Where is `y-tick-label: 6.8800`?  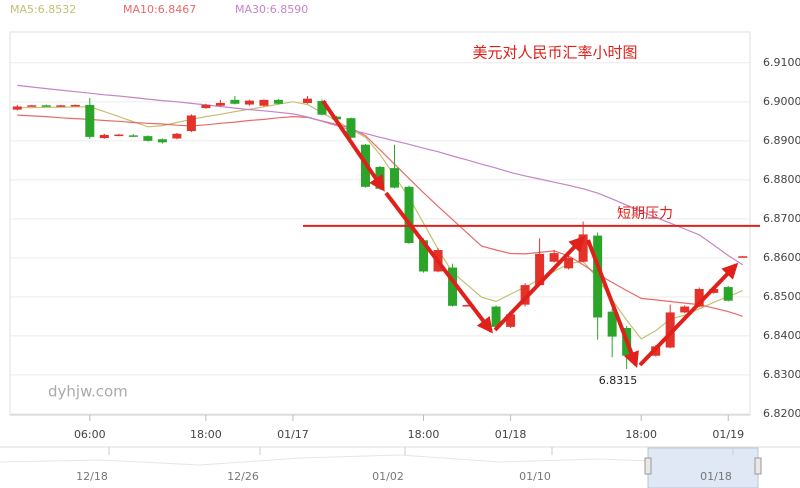
y-tick-label: 6.8800 is located at coordinates (781, 179).